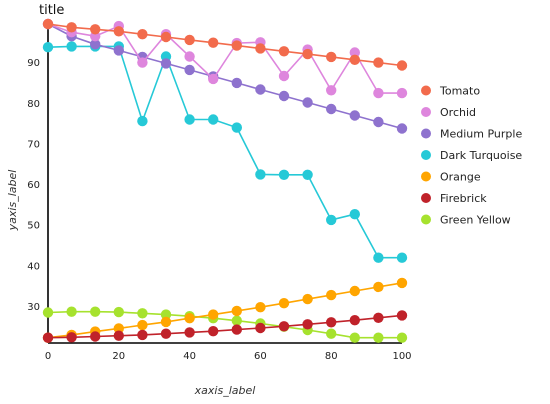 Image resolution: width=550 pixels, height=404 pixels. Describe the element at coordinates (481, 155) in the screenshot. I see `legend-label-dark-turquoise: Dark Turquoise` at that location.